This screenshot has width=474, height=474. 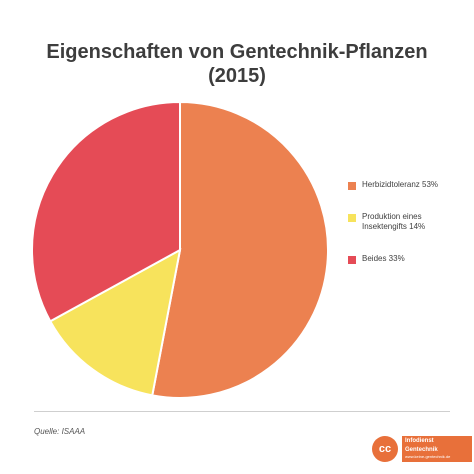 What do you see at coordinates (383, 258) in the screenshot?
I see `legend-label-beides: Beides 33%` at bounding box center [383, 258].